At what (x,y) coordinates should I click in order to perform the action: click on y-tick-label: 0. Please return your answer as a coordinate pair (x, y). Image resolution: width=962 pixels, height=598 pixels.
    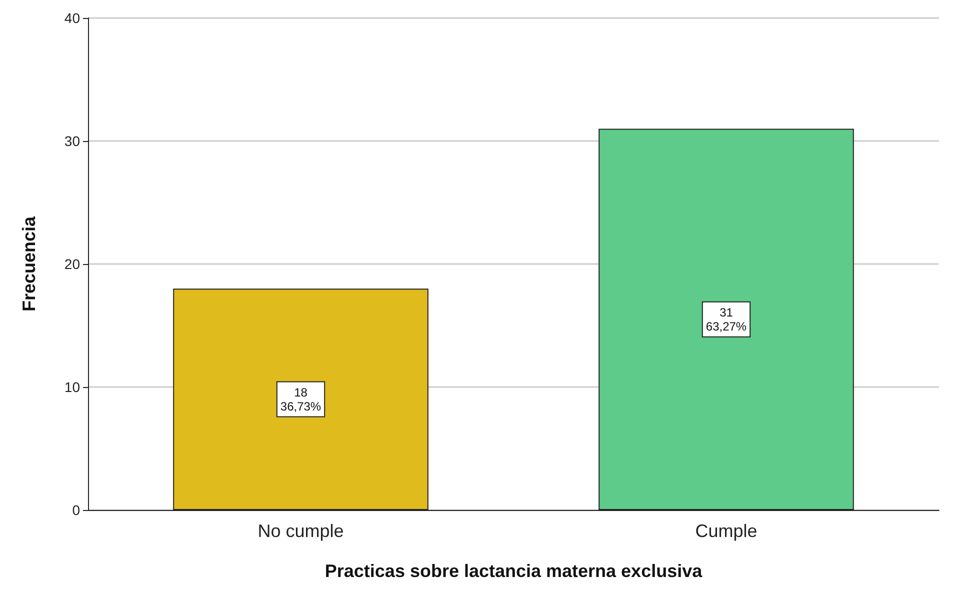
    Looking at the image, I should click on (76, 510).